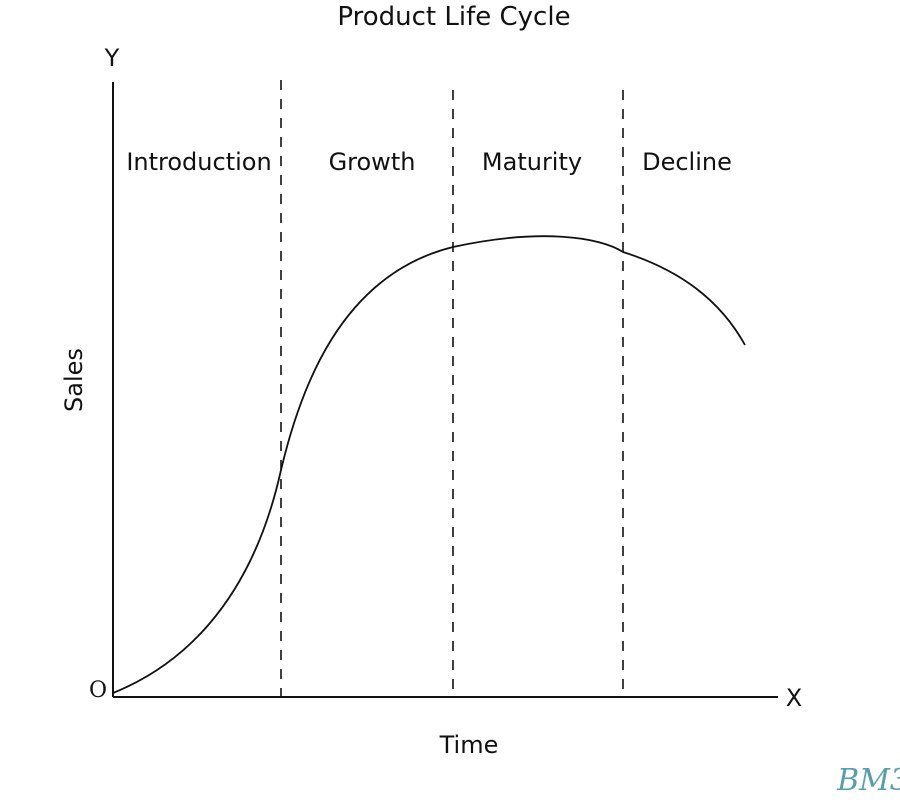 This screenshot has width=900, height=800. I want to click on diagram-title: Product Life Cycle, so click(453, 17).